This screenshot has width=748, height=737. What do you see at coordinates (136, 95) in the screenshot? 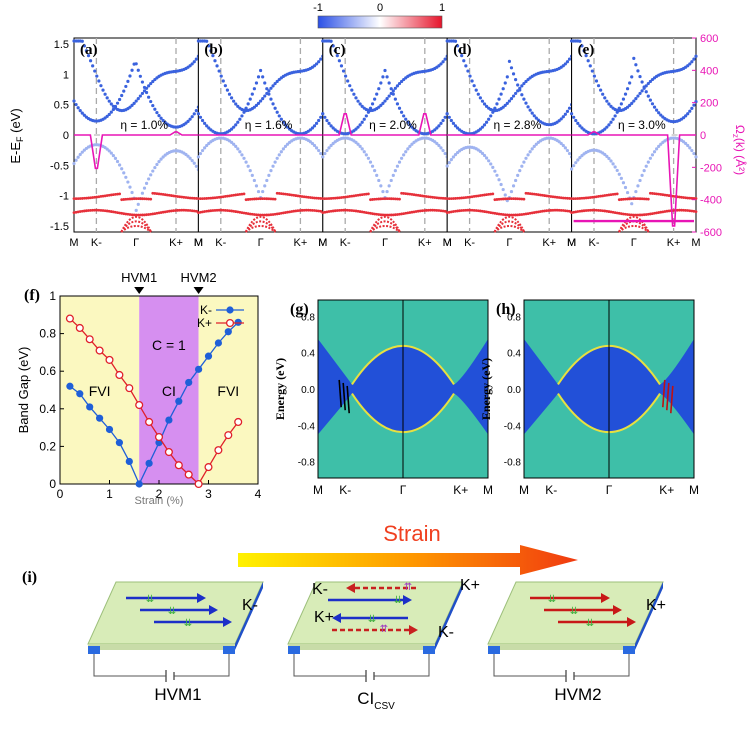
I see `conduction-band` at bounding box center [136, 95].